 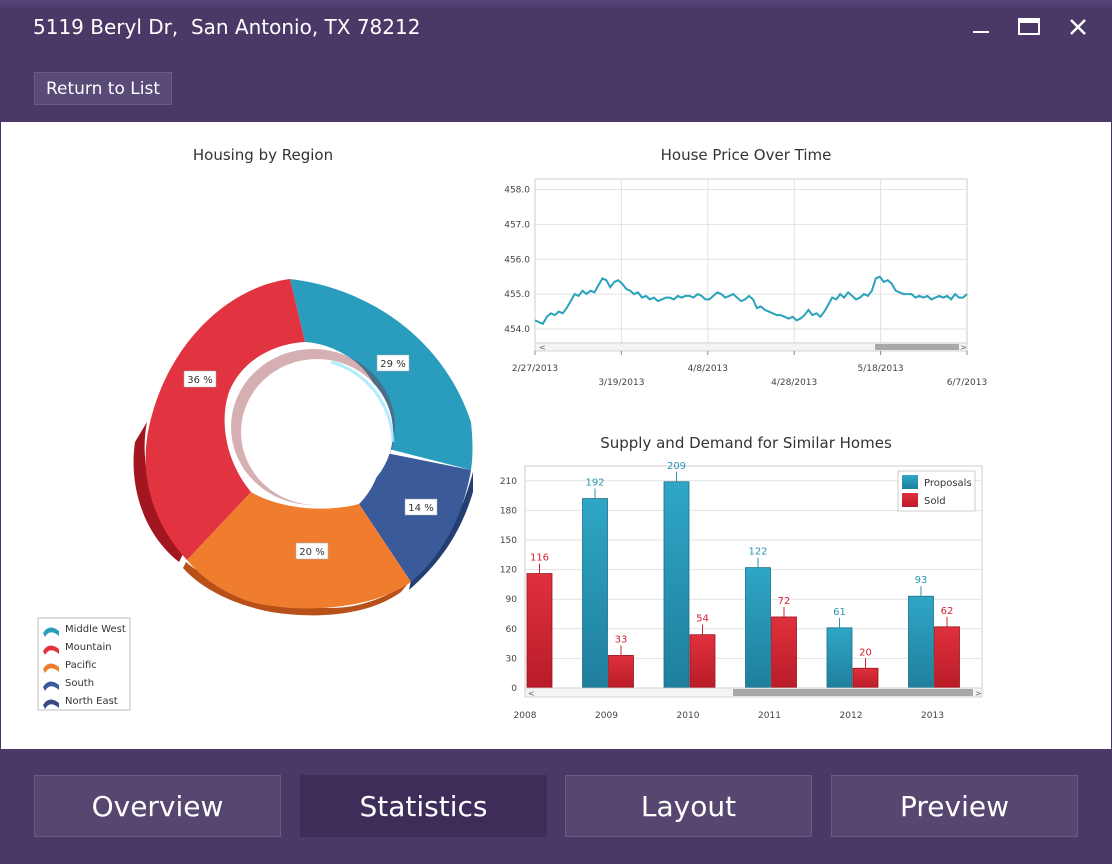 What do you see at coordinates (512, 659) in the screenshot?
I see `bar-y-tick-label: 30` at bounding box center [512, 659].